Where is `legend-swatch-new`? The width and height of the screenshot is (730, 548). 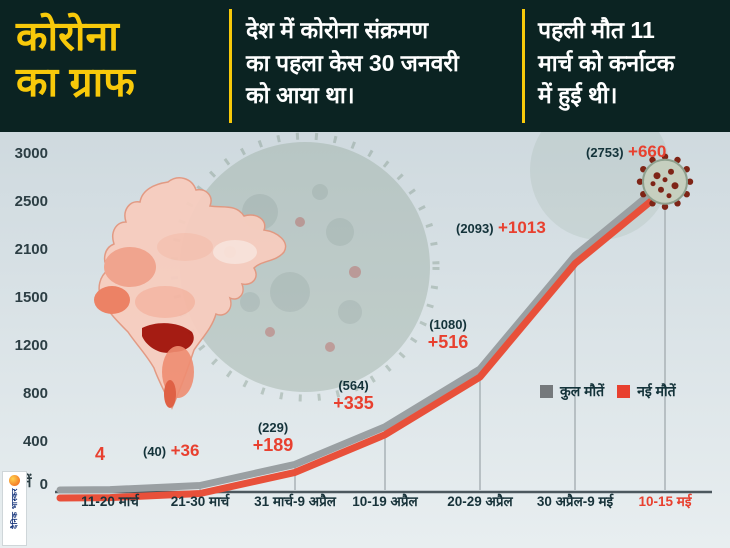
legend-swatch-new is located at coordinates (624, 391).